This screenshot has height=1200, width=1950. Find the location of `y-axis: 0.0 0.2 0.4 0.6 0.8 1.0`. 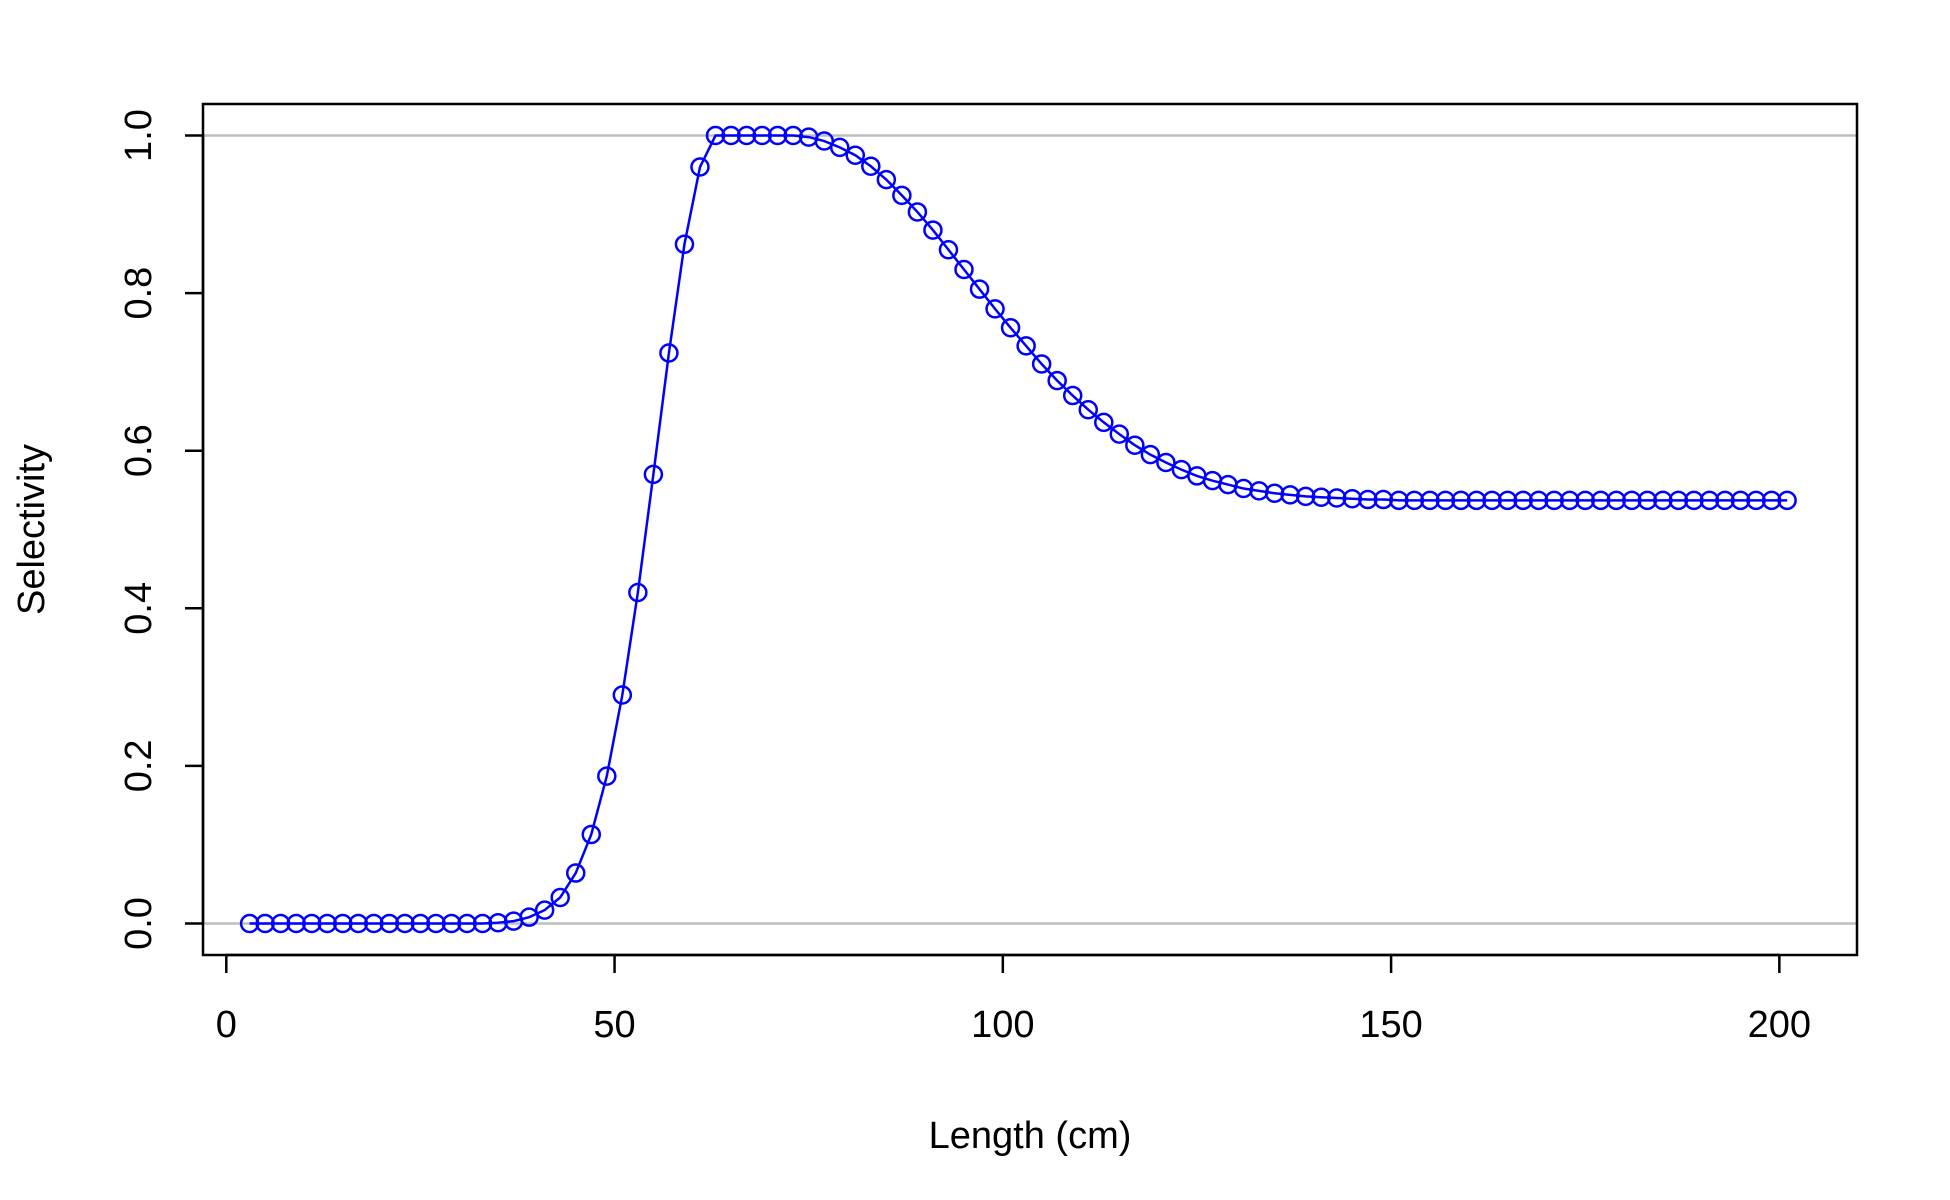

y-axis: 0.0 0.2 0.4 0.6 0.8 1.0 is located at coordinates (161, 529).